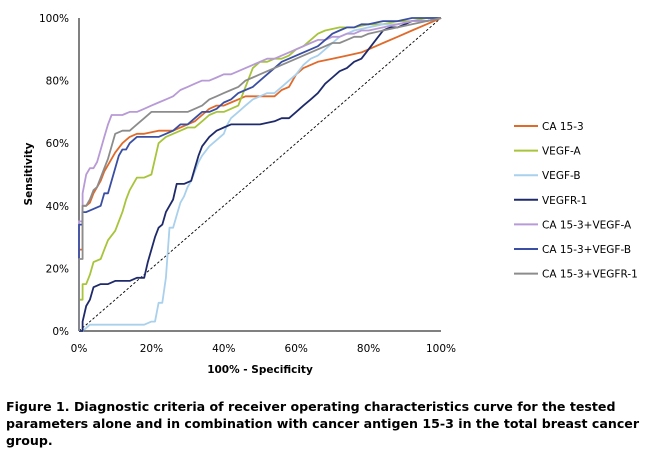 This screenshot has width=651, height=470. I want to click on x-tick-label: 80%, so click(368, 349).